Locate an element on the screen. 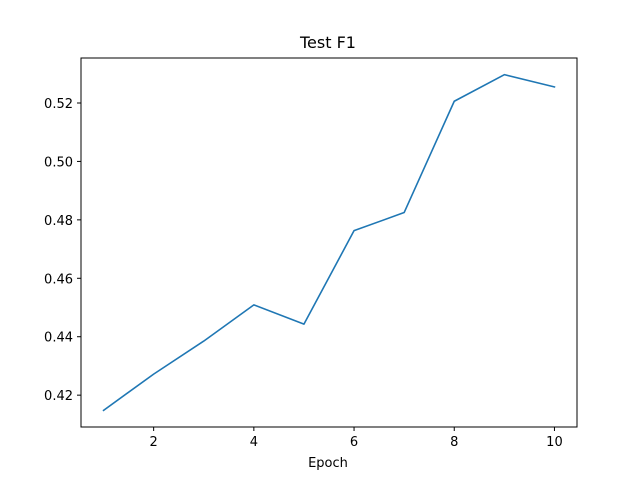  y-tick-label: 0.44 is located at coordinates (58, 338).